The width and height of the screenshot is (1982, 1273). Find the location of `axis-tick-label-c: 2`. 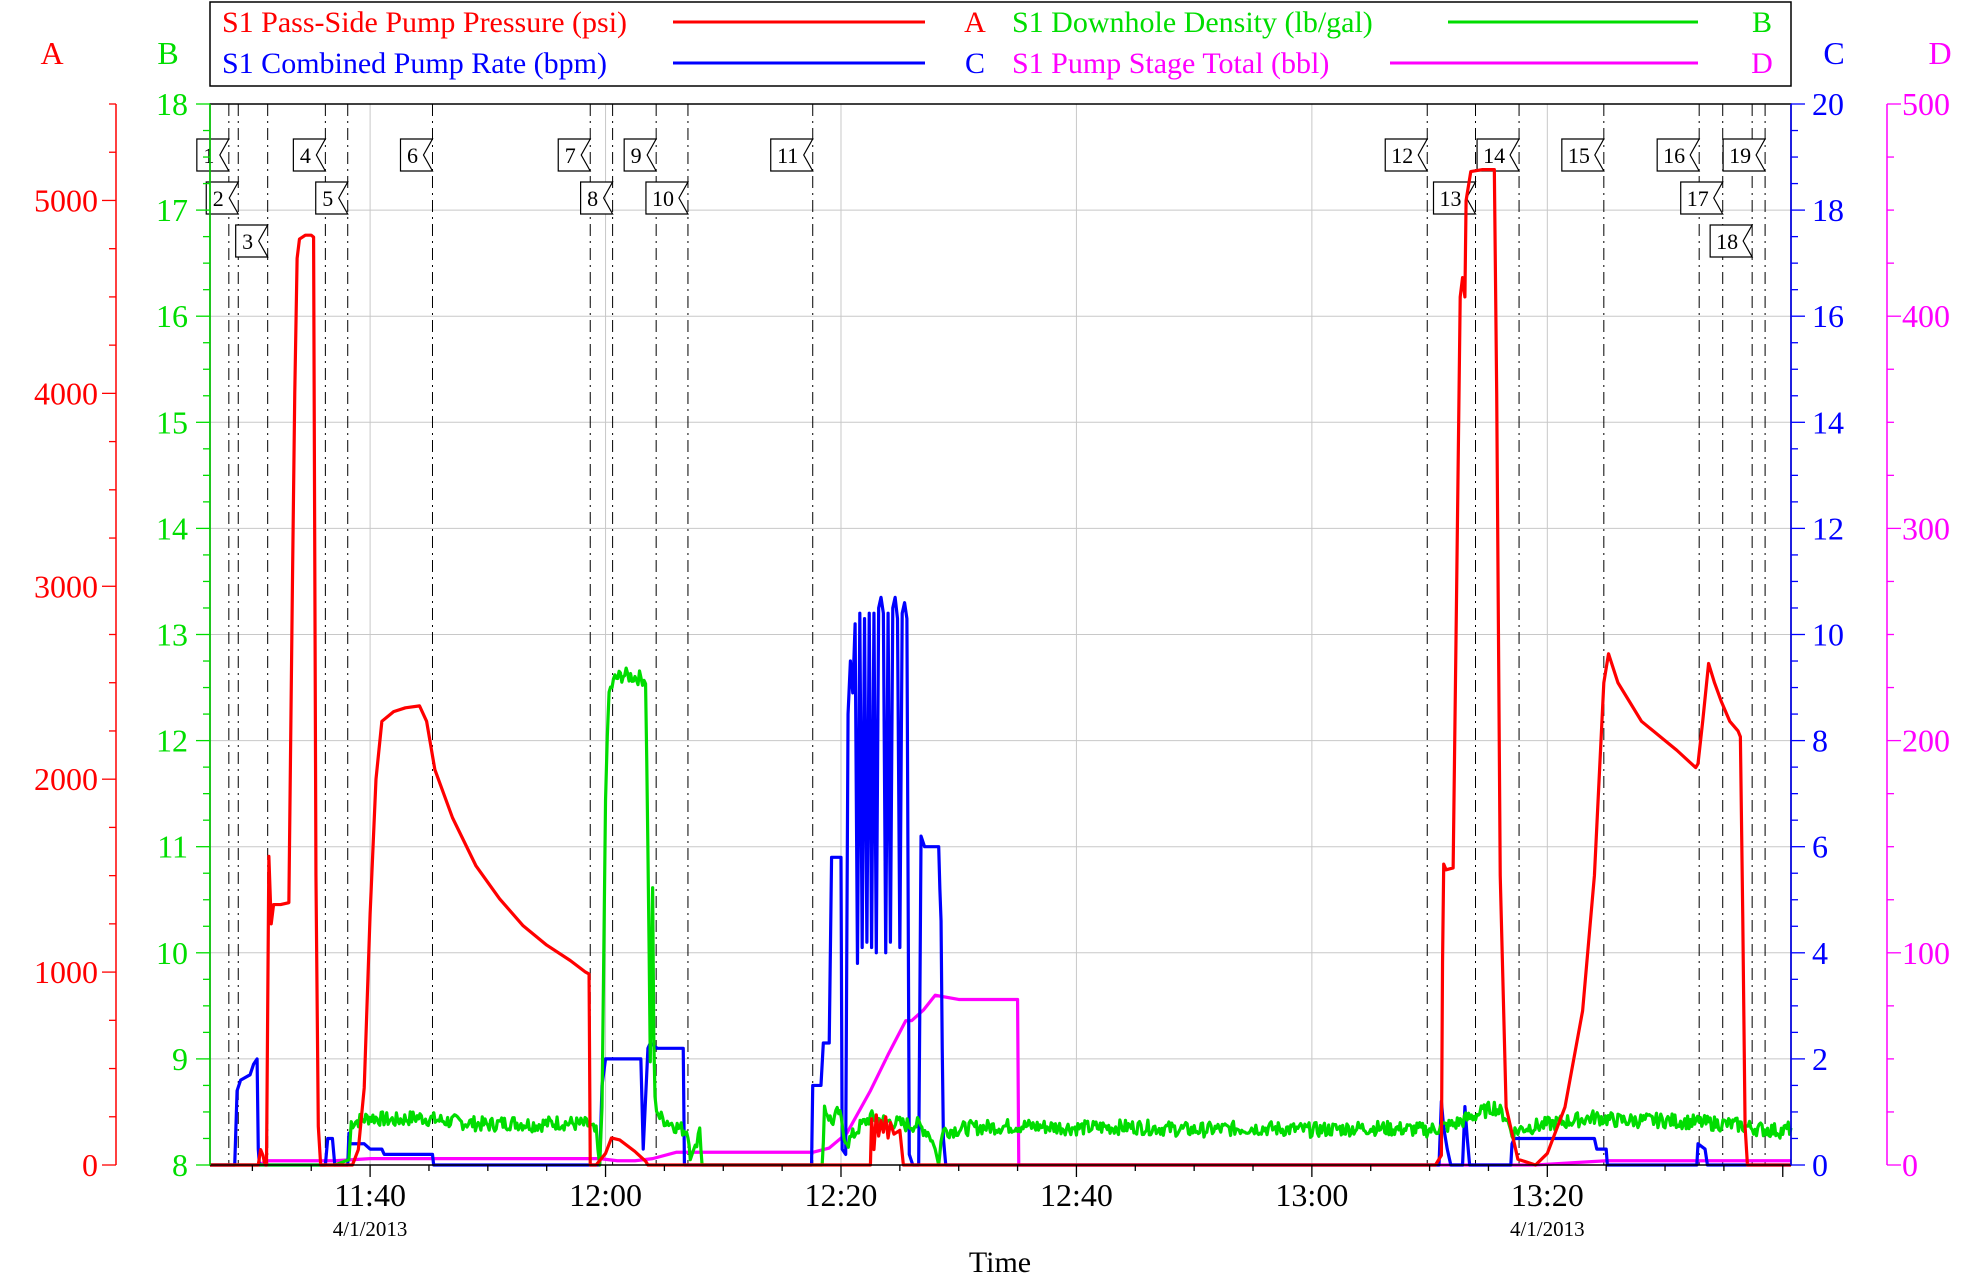

axis-tick-label-c: 2 is located at coordinates (1820, 1059).